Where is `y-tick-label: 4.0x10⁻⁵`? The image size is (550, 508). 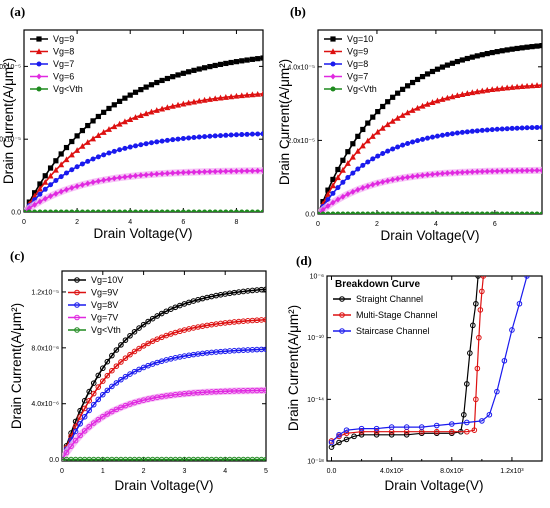 y-tick-label: 4.0x10⁻⁵ is located at coordinates (10, 67).